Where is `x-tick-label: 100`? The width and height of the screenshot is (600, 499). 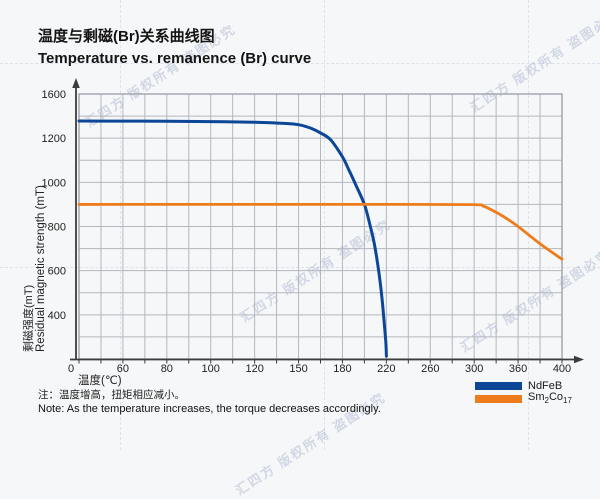 x-tick-label: 100 is located at coordinates (211, 369).